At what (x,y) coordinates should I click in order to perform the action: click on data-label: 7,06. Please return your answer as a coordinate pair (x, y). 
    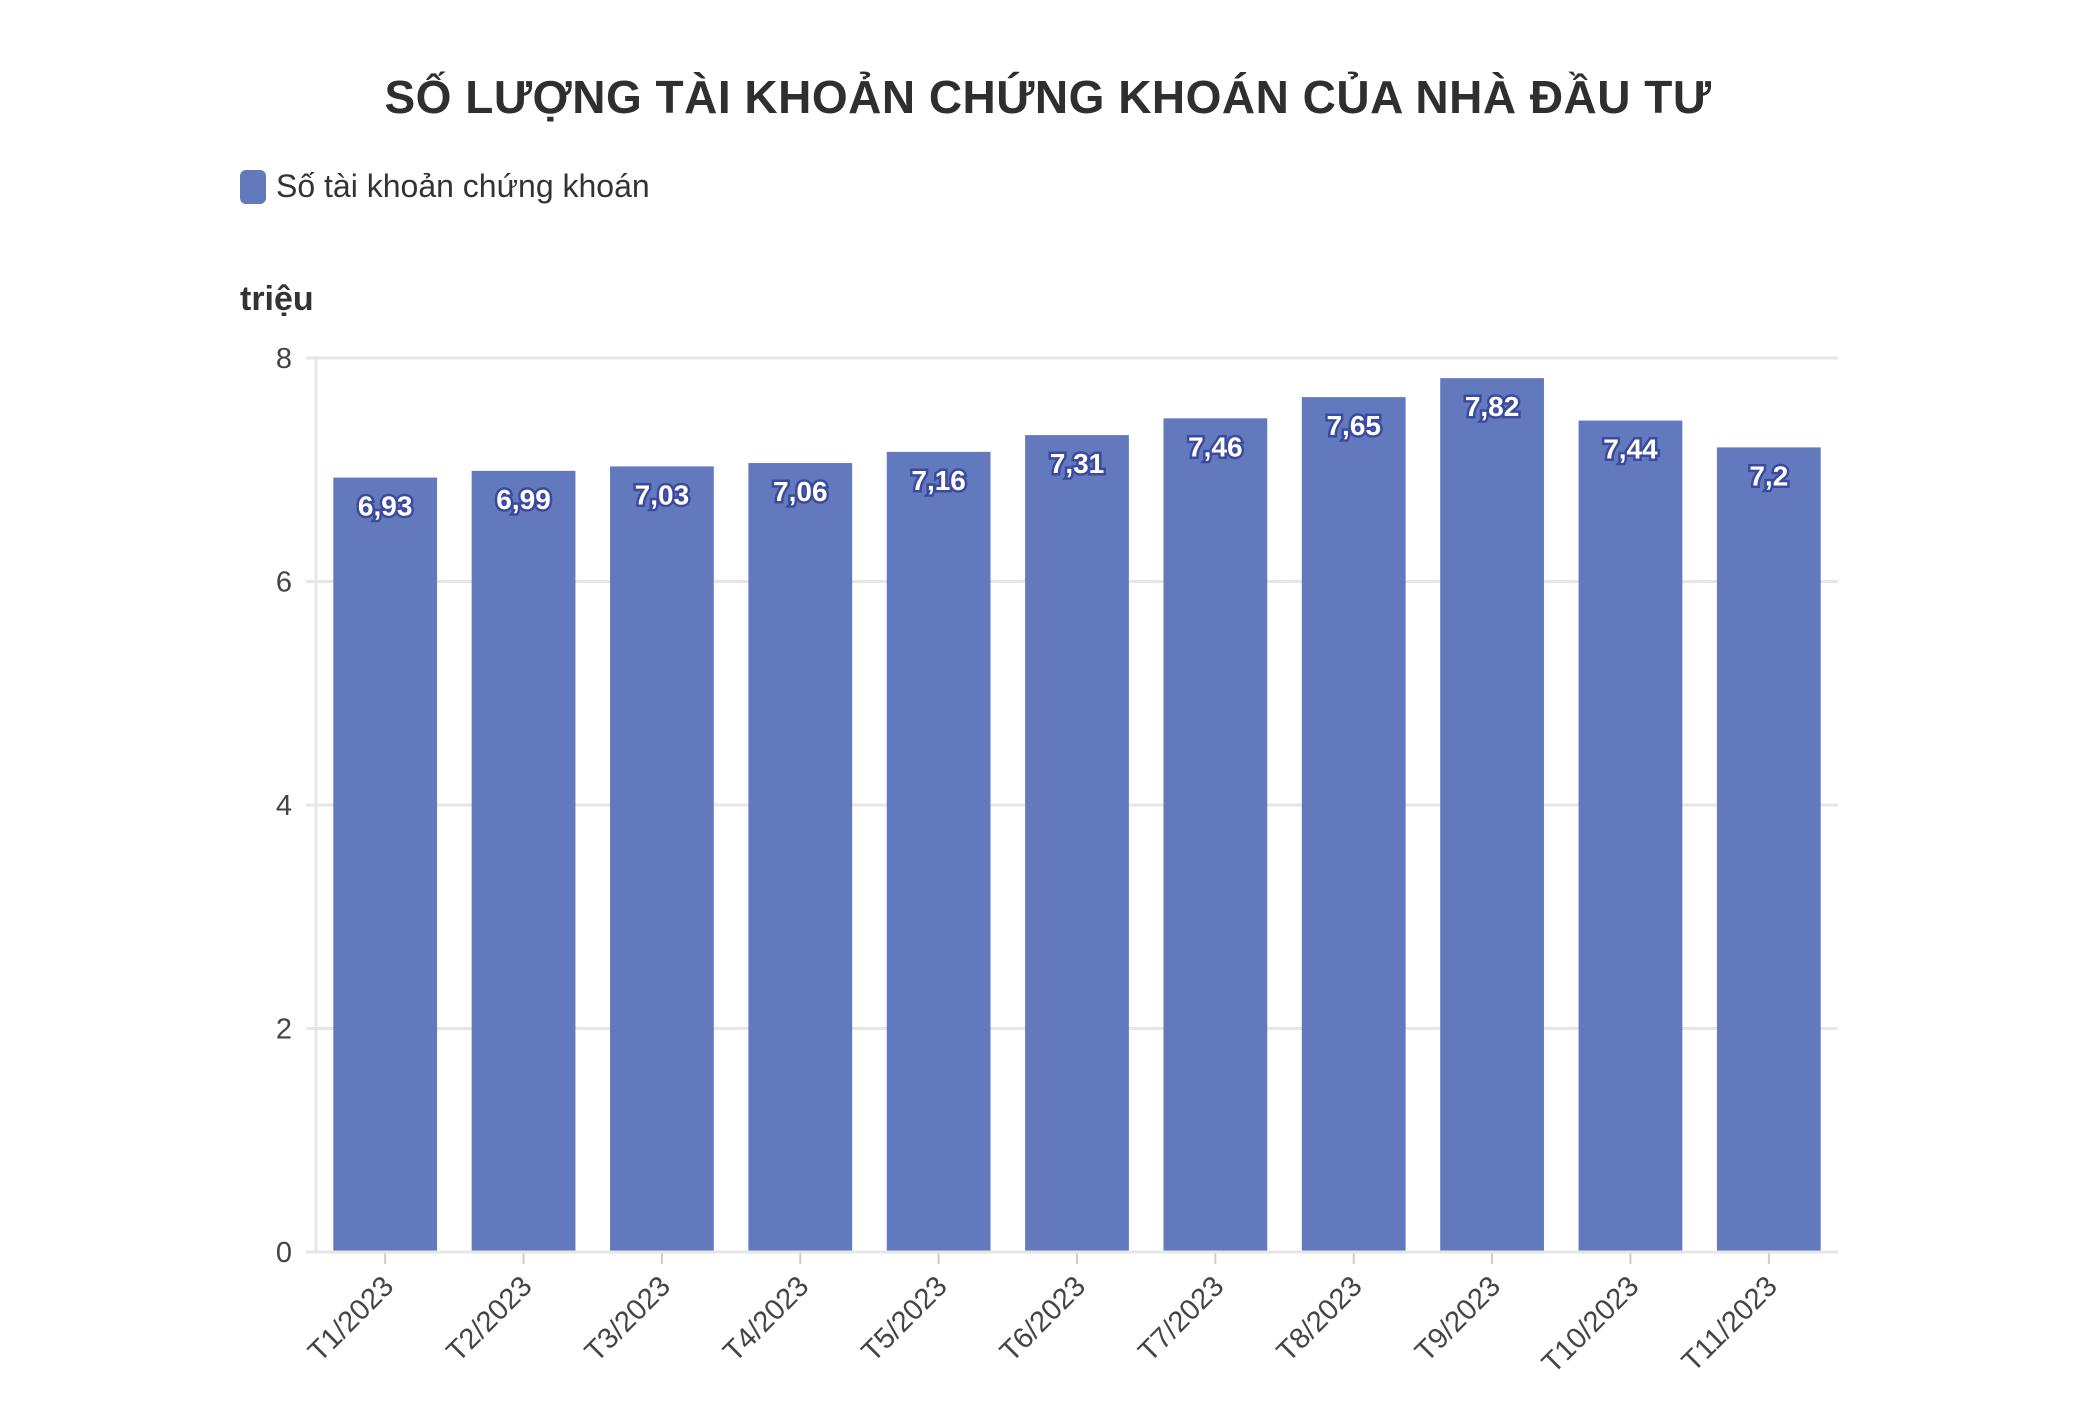
    Looking at the image, I should click on (800, 491).